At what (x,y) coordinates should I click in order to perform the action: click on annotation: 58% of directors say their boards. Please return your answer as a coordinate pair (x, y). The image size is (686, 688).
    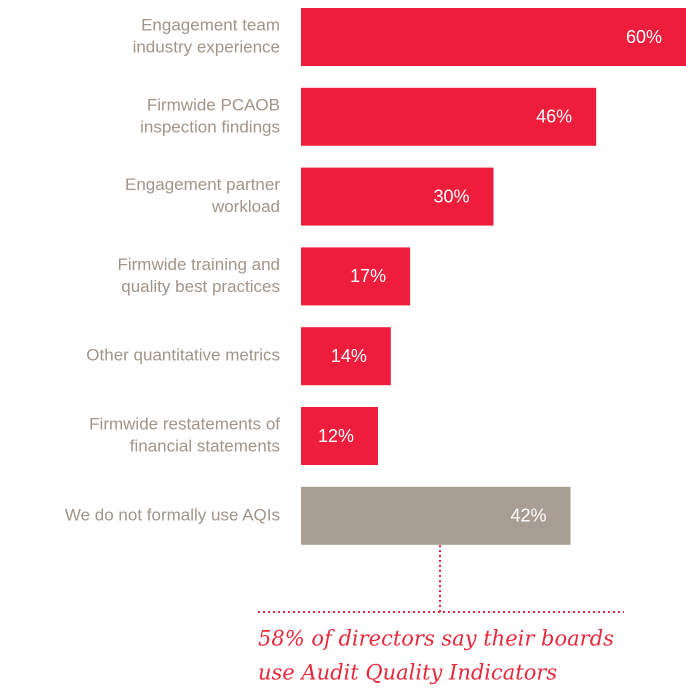
    Looking at the image, I should click on (436, 639).